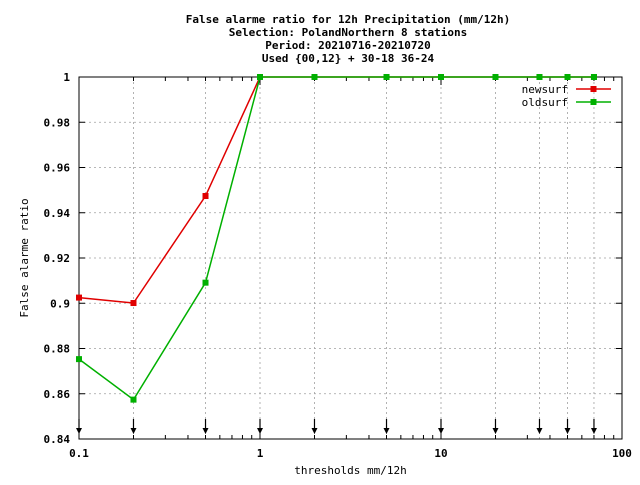 The width and height of the screenshot is (640, 485). Describe the element at coordinates (348, 32) in the screenshot. I see `title-line: Selection: PolandNorthern 8 stations` at that location.